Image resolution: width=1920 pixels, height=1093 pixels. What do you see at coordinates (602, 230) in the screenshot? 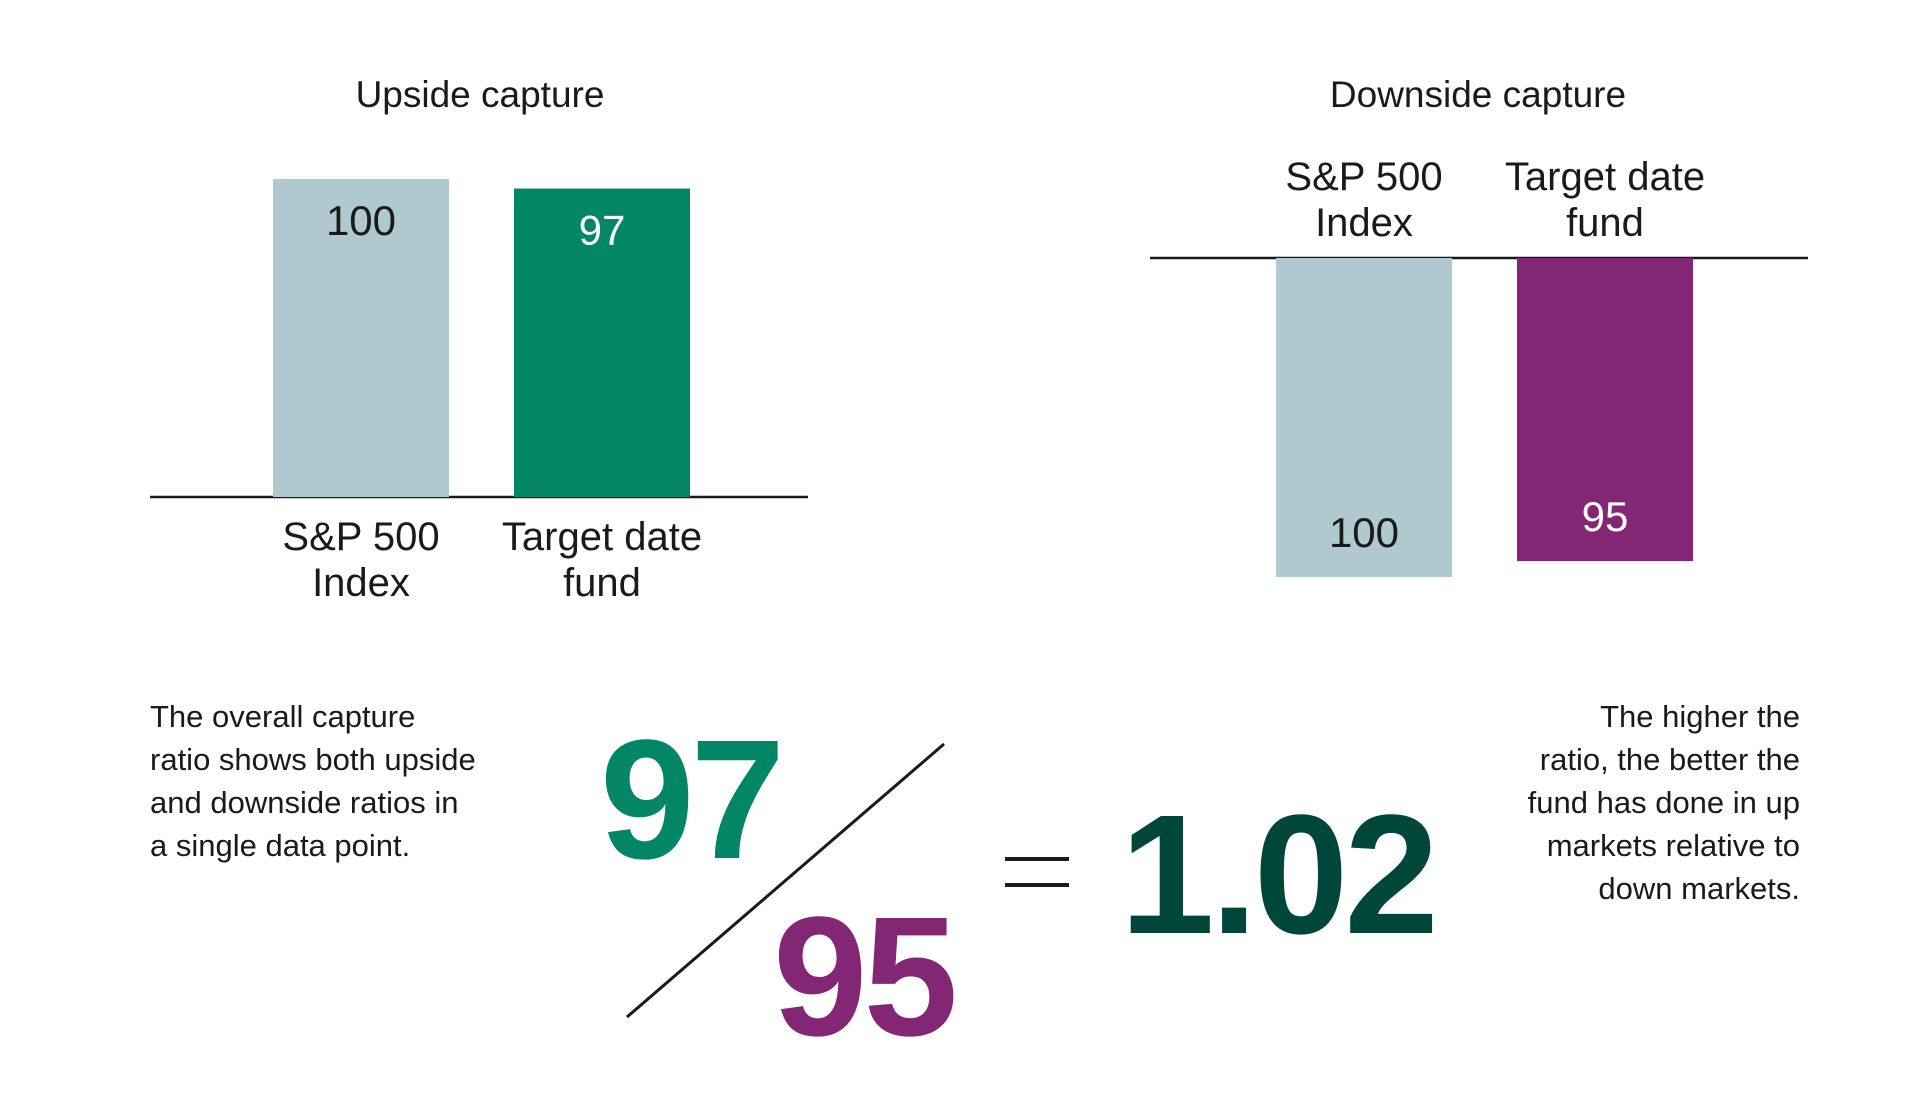
I see `upside-bar-value-2: 97` at bounding box center [602, 230].